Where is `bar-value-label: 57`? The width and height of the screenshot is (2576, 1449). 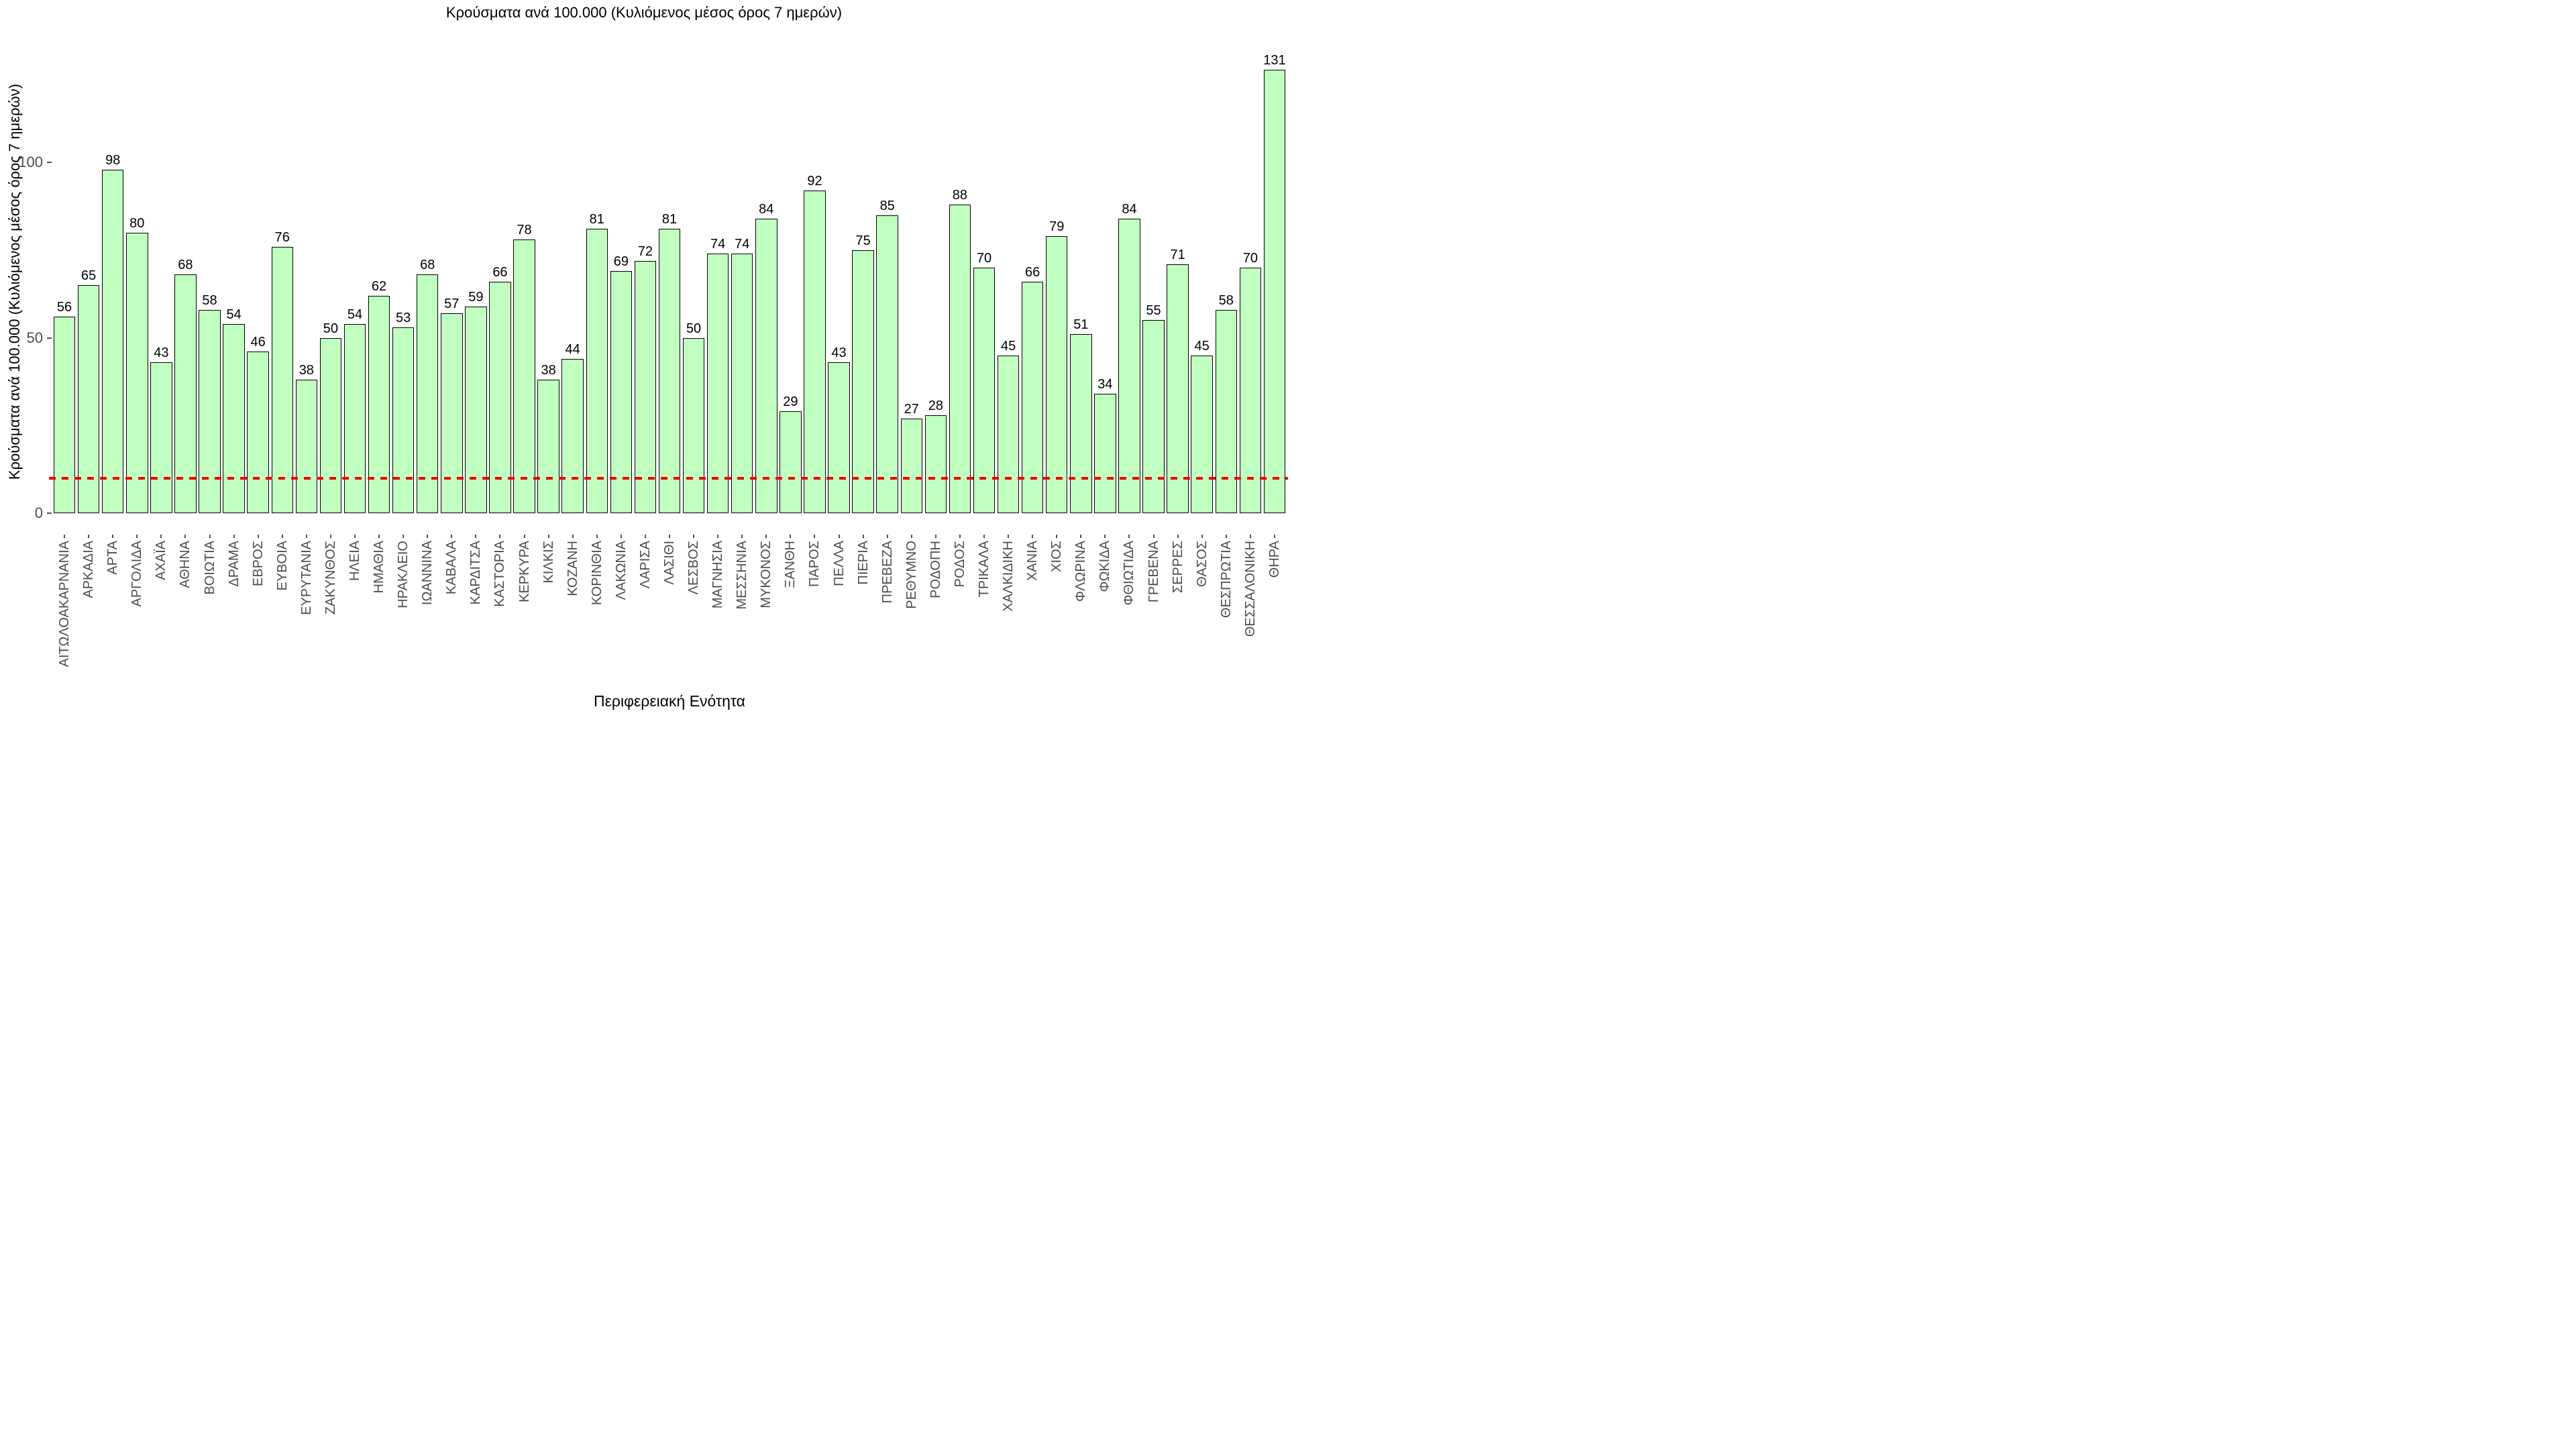 bar-value-label: 57 is located at coordinates (452, 303).